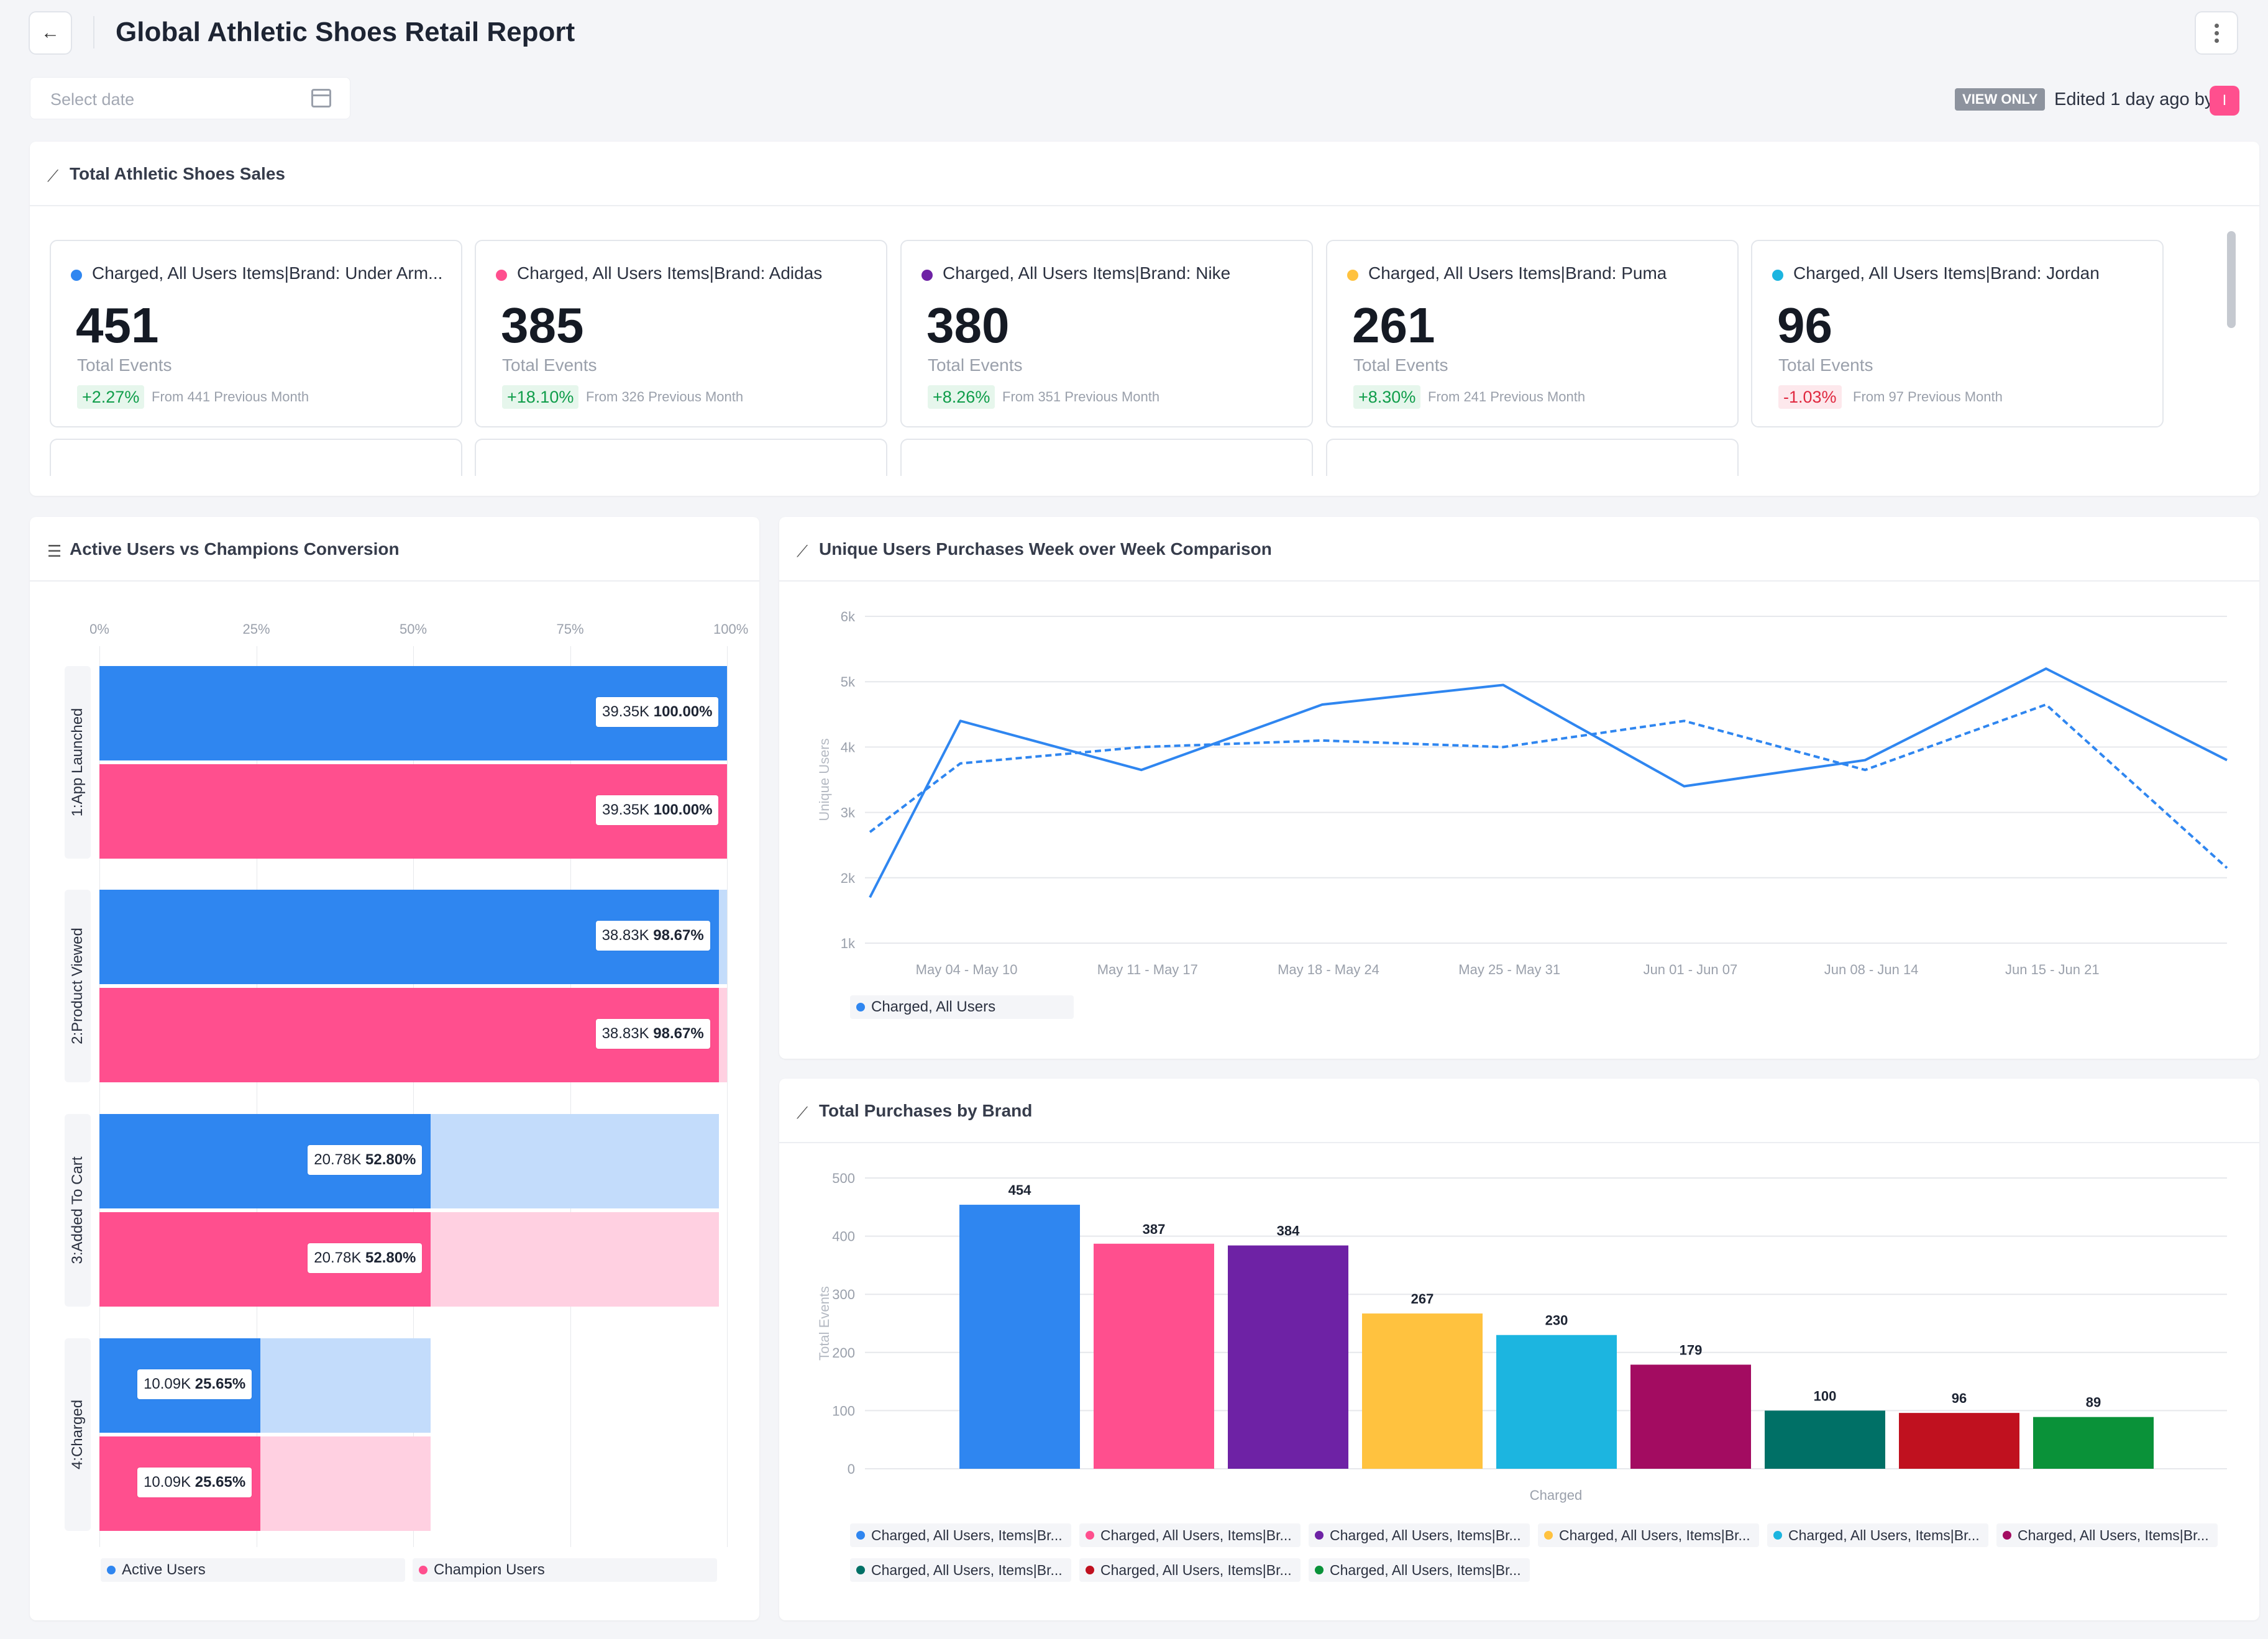  Describe the element at coordinates (628, 712) in the screenshot. I see `funnel-count: 39.35K` at that location.